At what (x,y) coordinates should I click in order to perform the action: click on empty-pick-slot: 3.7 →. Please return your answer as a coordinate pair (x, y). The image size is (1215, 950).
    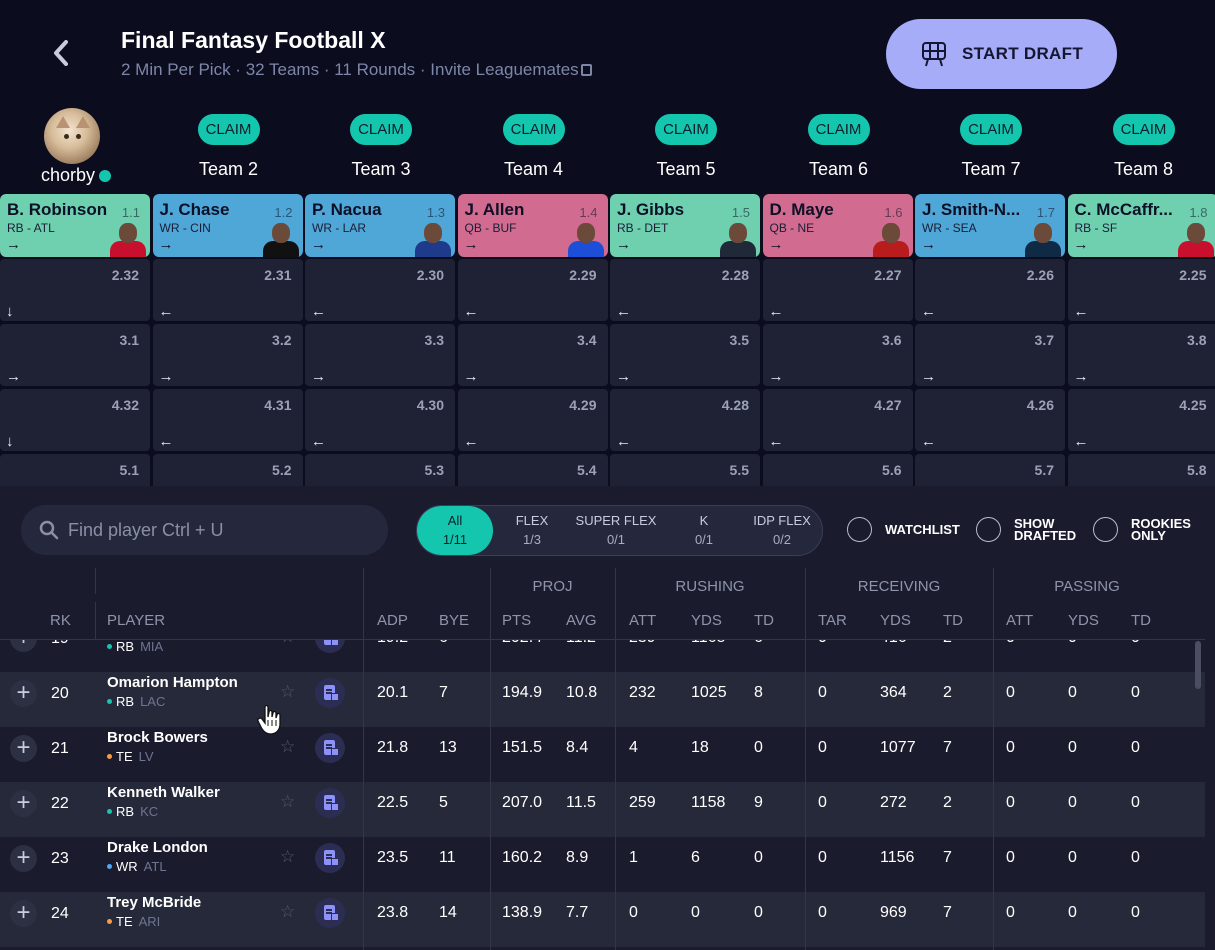
    Looking at the image, I should click on (990, 355).